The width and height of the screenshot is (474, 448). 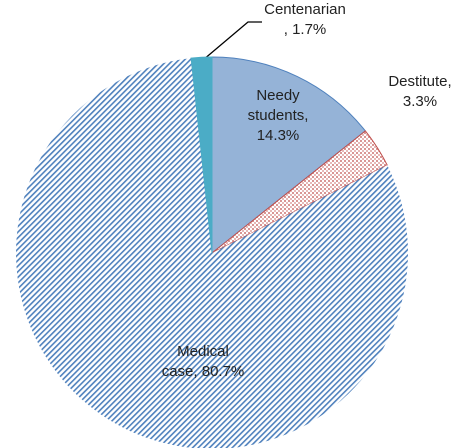 I want to click on data-label: Centenarian, 1.7%, so click(x=305, y=19).